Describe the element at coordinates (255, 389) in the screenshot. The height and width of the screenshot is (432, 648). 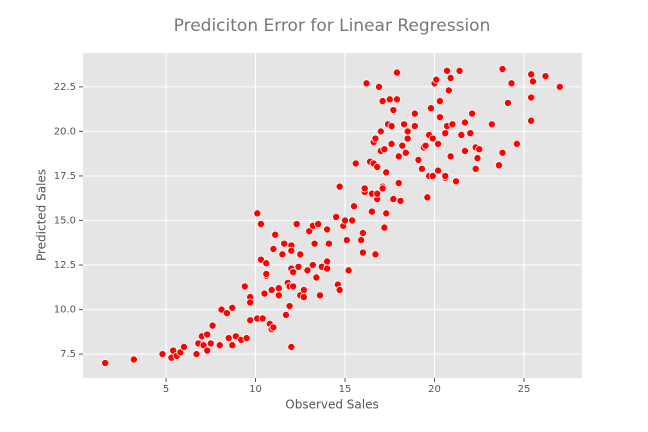
I see `x-tick-label: 10` at that location.